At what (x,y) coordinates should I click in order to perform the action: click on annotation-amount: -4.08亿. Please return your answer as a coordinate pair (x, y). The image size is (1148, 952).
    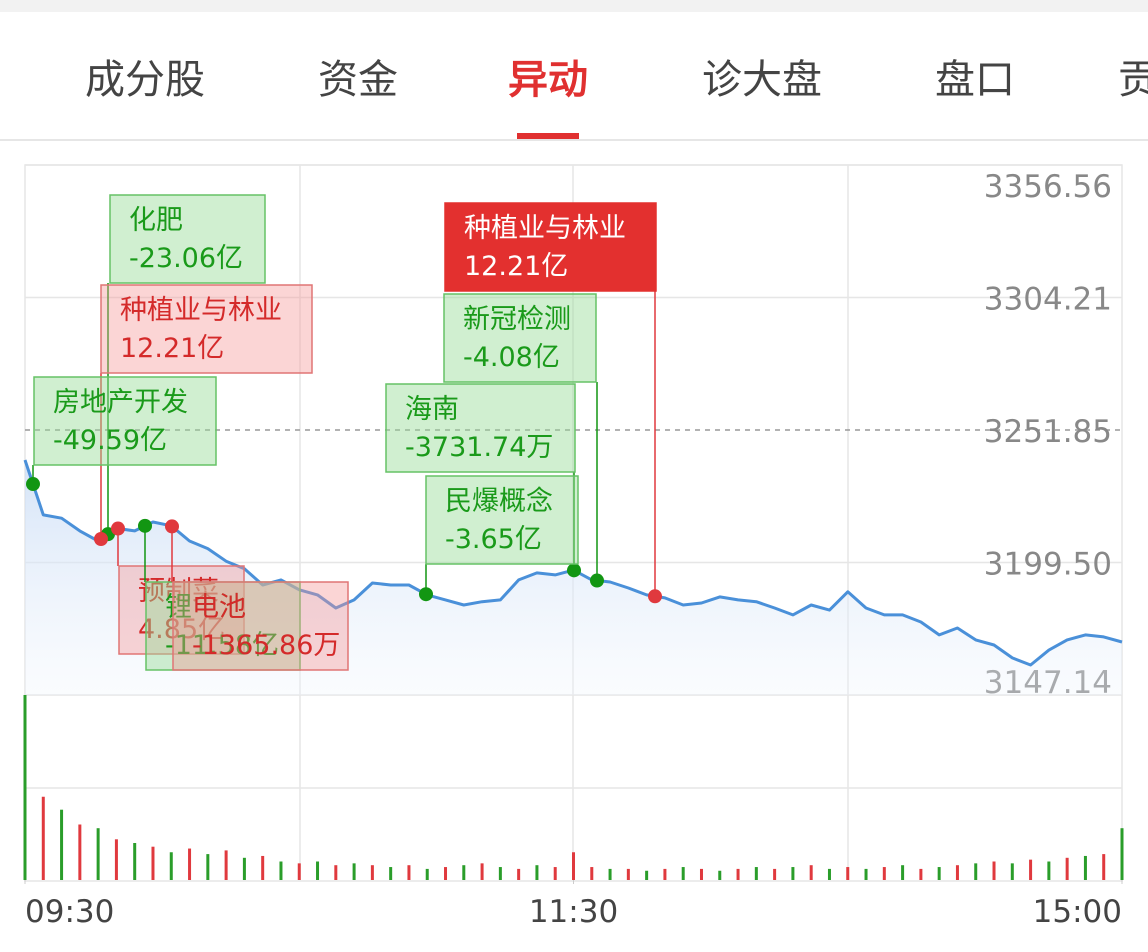
    Looking at the image, I should click on (511, 357).